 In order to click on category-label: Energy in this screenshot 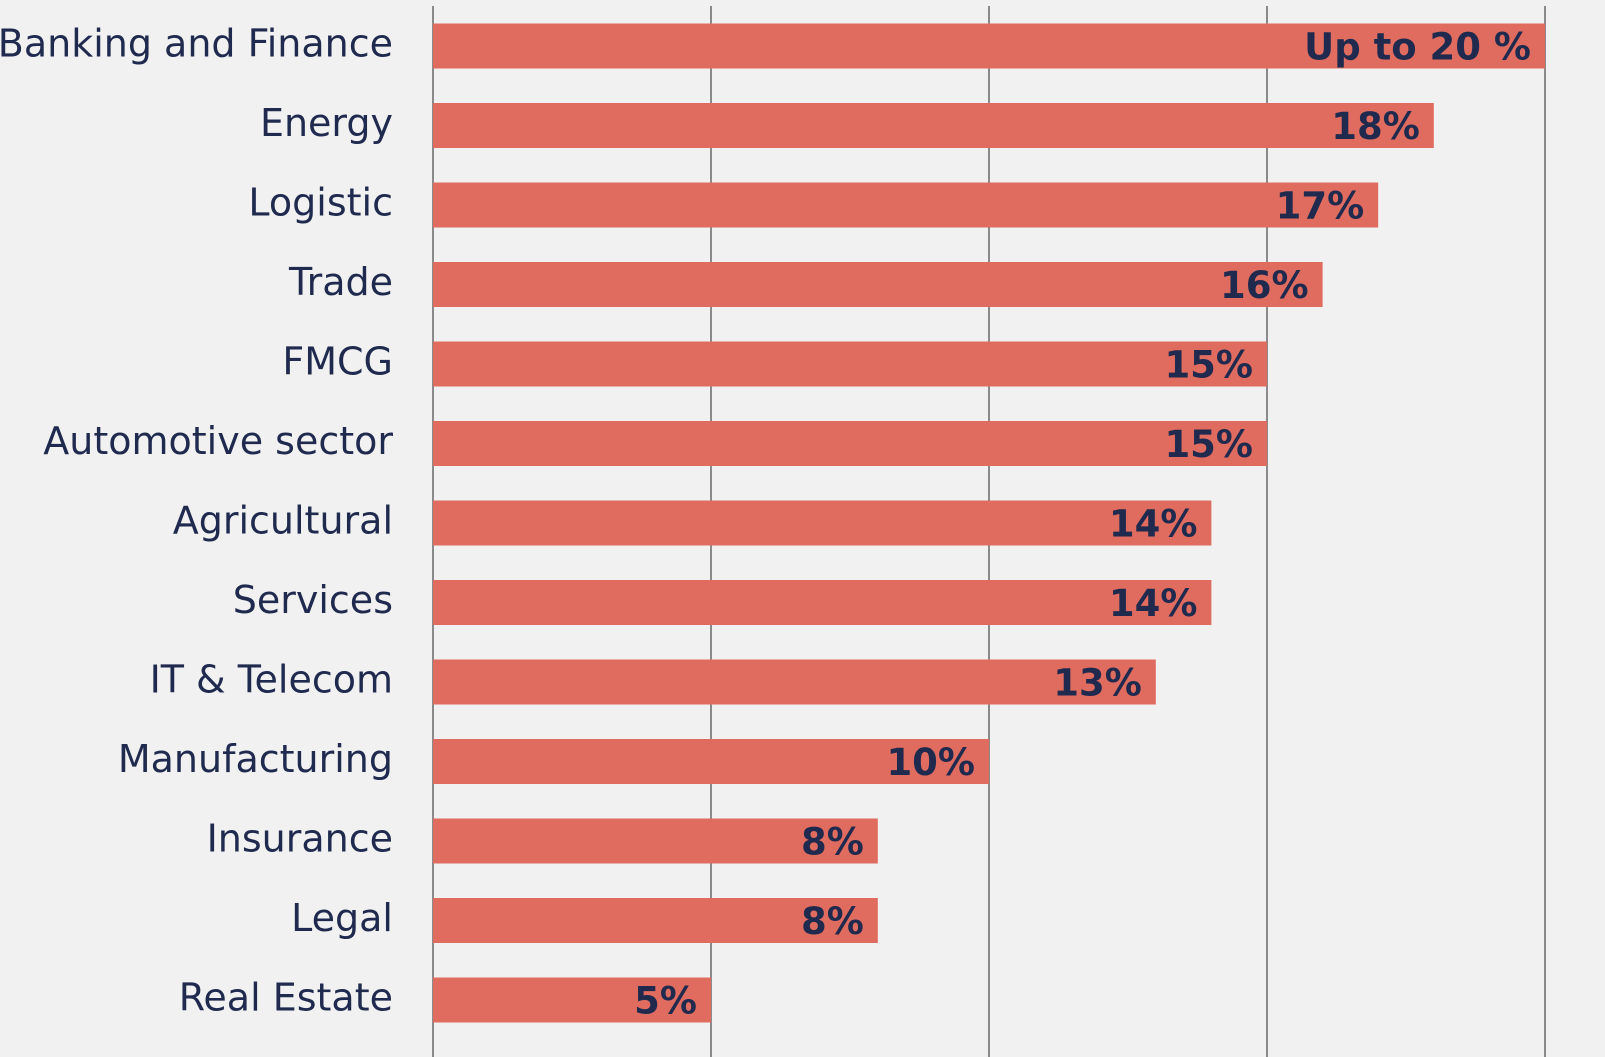, I will do `click(326, 123)`.